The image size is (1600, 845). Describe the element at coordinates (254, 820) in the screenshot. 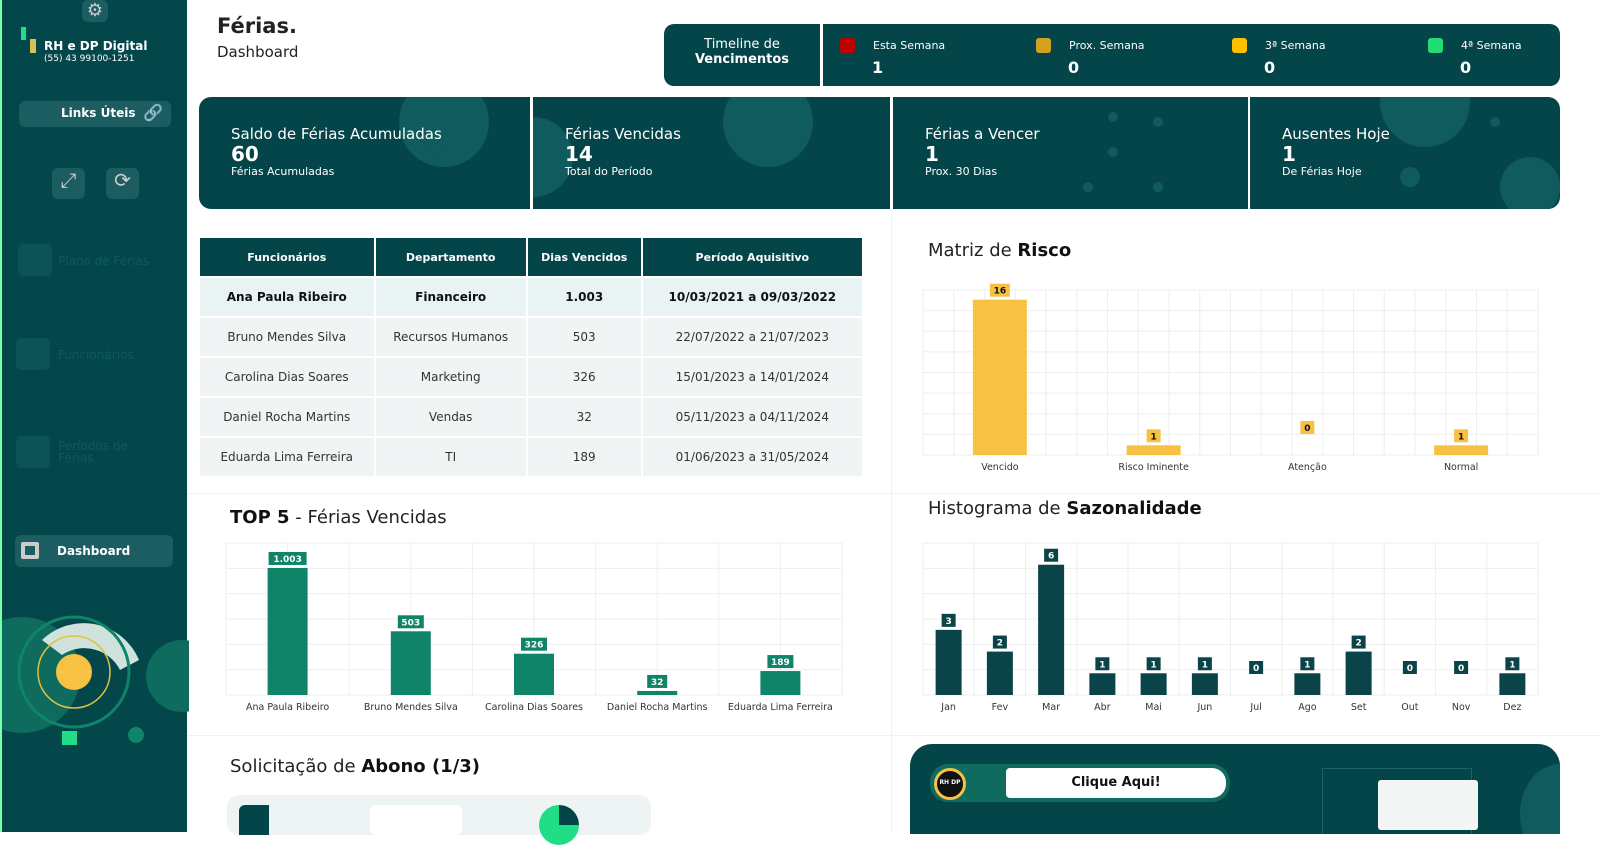

I see `abono-bar` at that location.